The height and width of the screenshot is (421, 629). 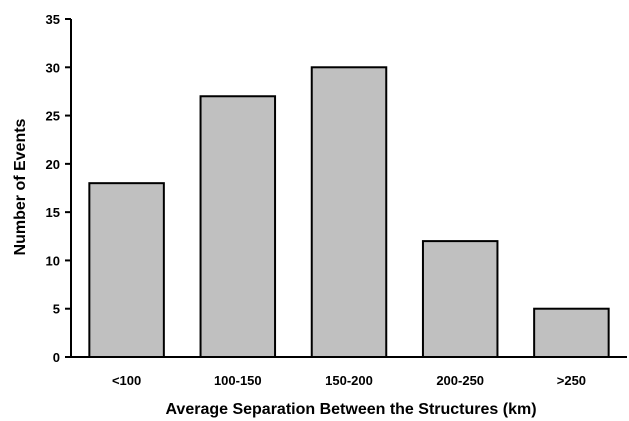 What do you see at coordinates (53, 67) in the screenshot?
I see `y-tick-label: 30` at bounding box center [53, 67].